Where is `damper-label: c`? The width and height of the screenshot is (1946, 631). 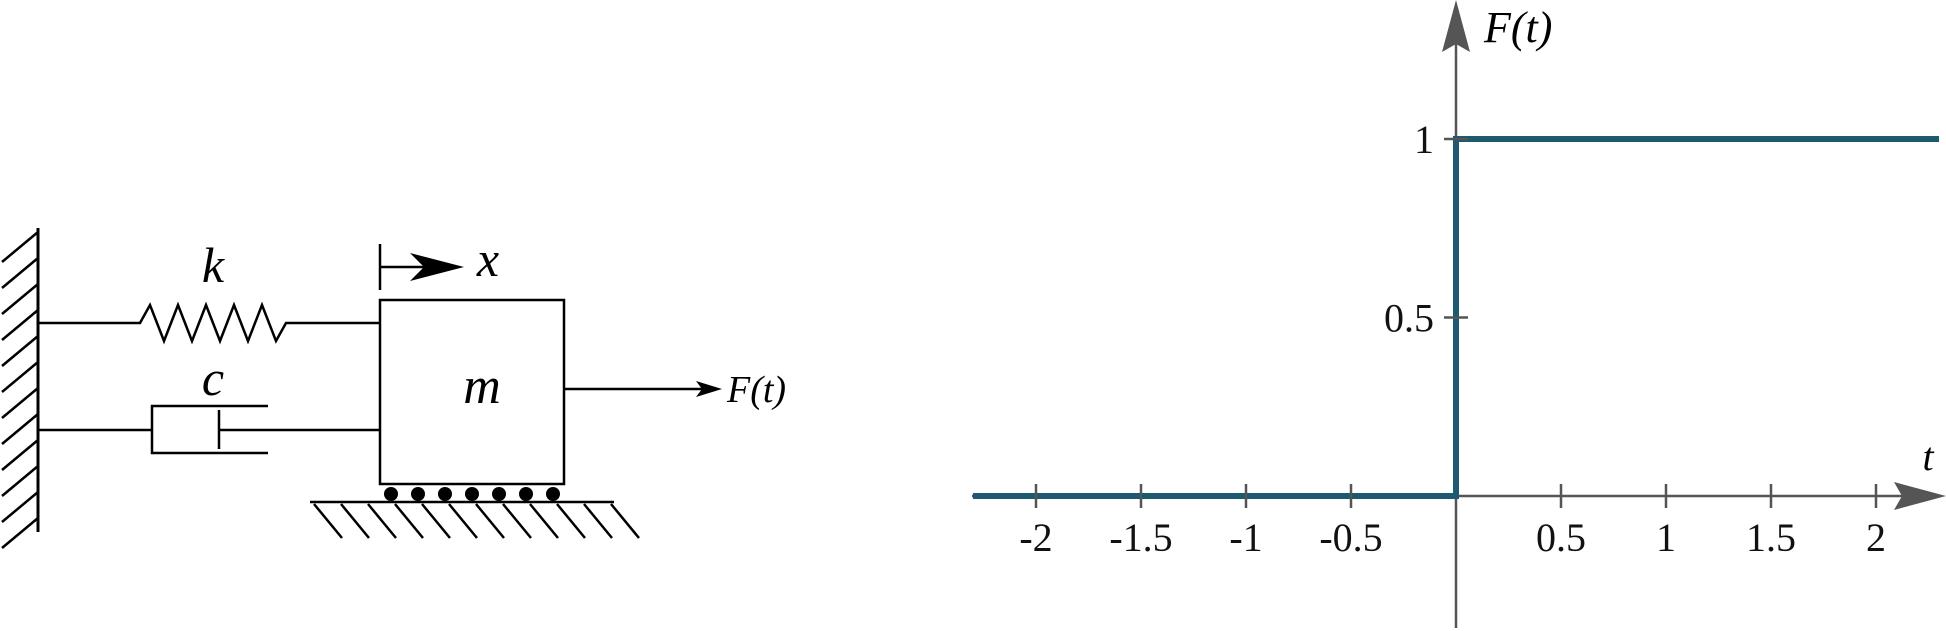
damper-label: c is located at coordinates (213, 378).